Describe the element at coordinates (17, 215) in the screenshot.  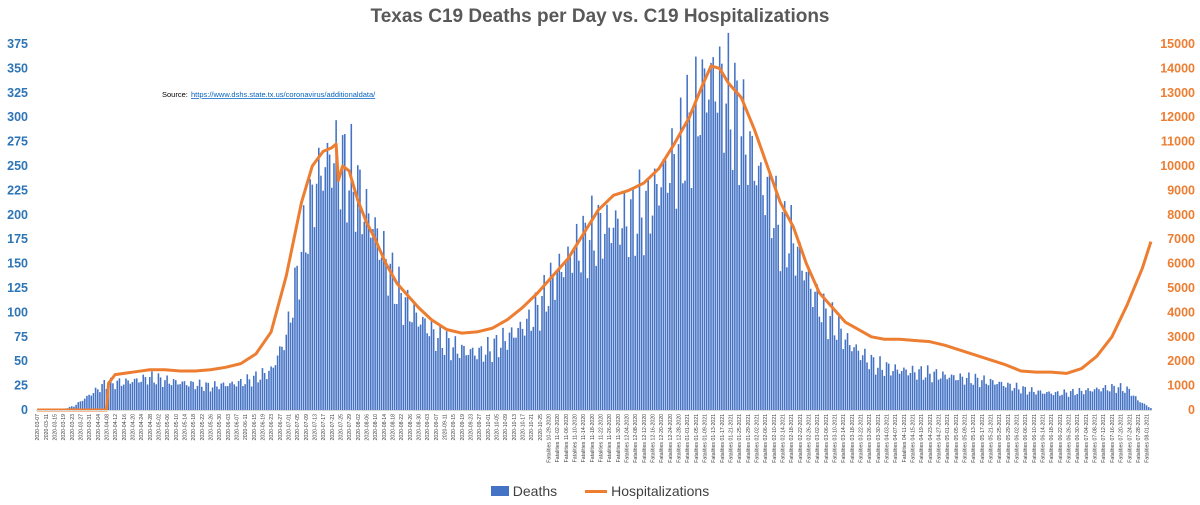
I see `left-tick-label: 200` at that location.